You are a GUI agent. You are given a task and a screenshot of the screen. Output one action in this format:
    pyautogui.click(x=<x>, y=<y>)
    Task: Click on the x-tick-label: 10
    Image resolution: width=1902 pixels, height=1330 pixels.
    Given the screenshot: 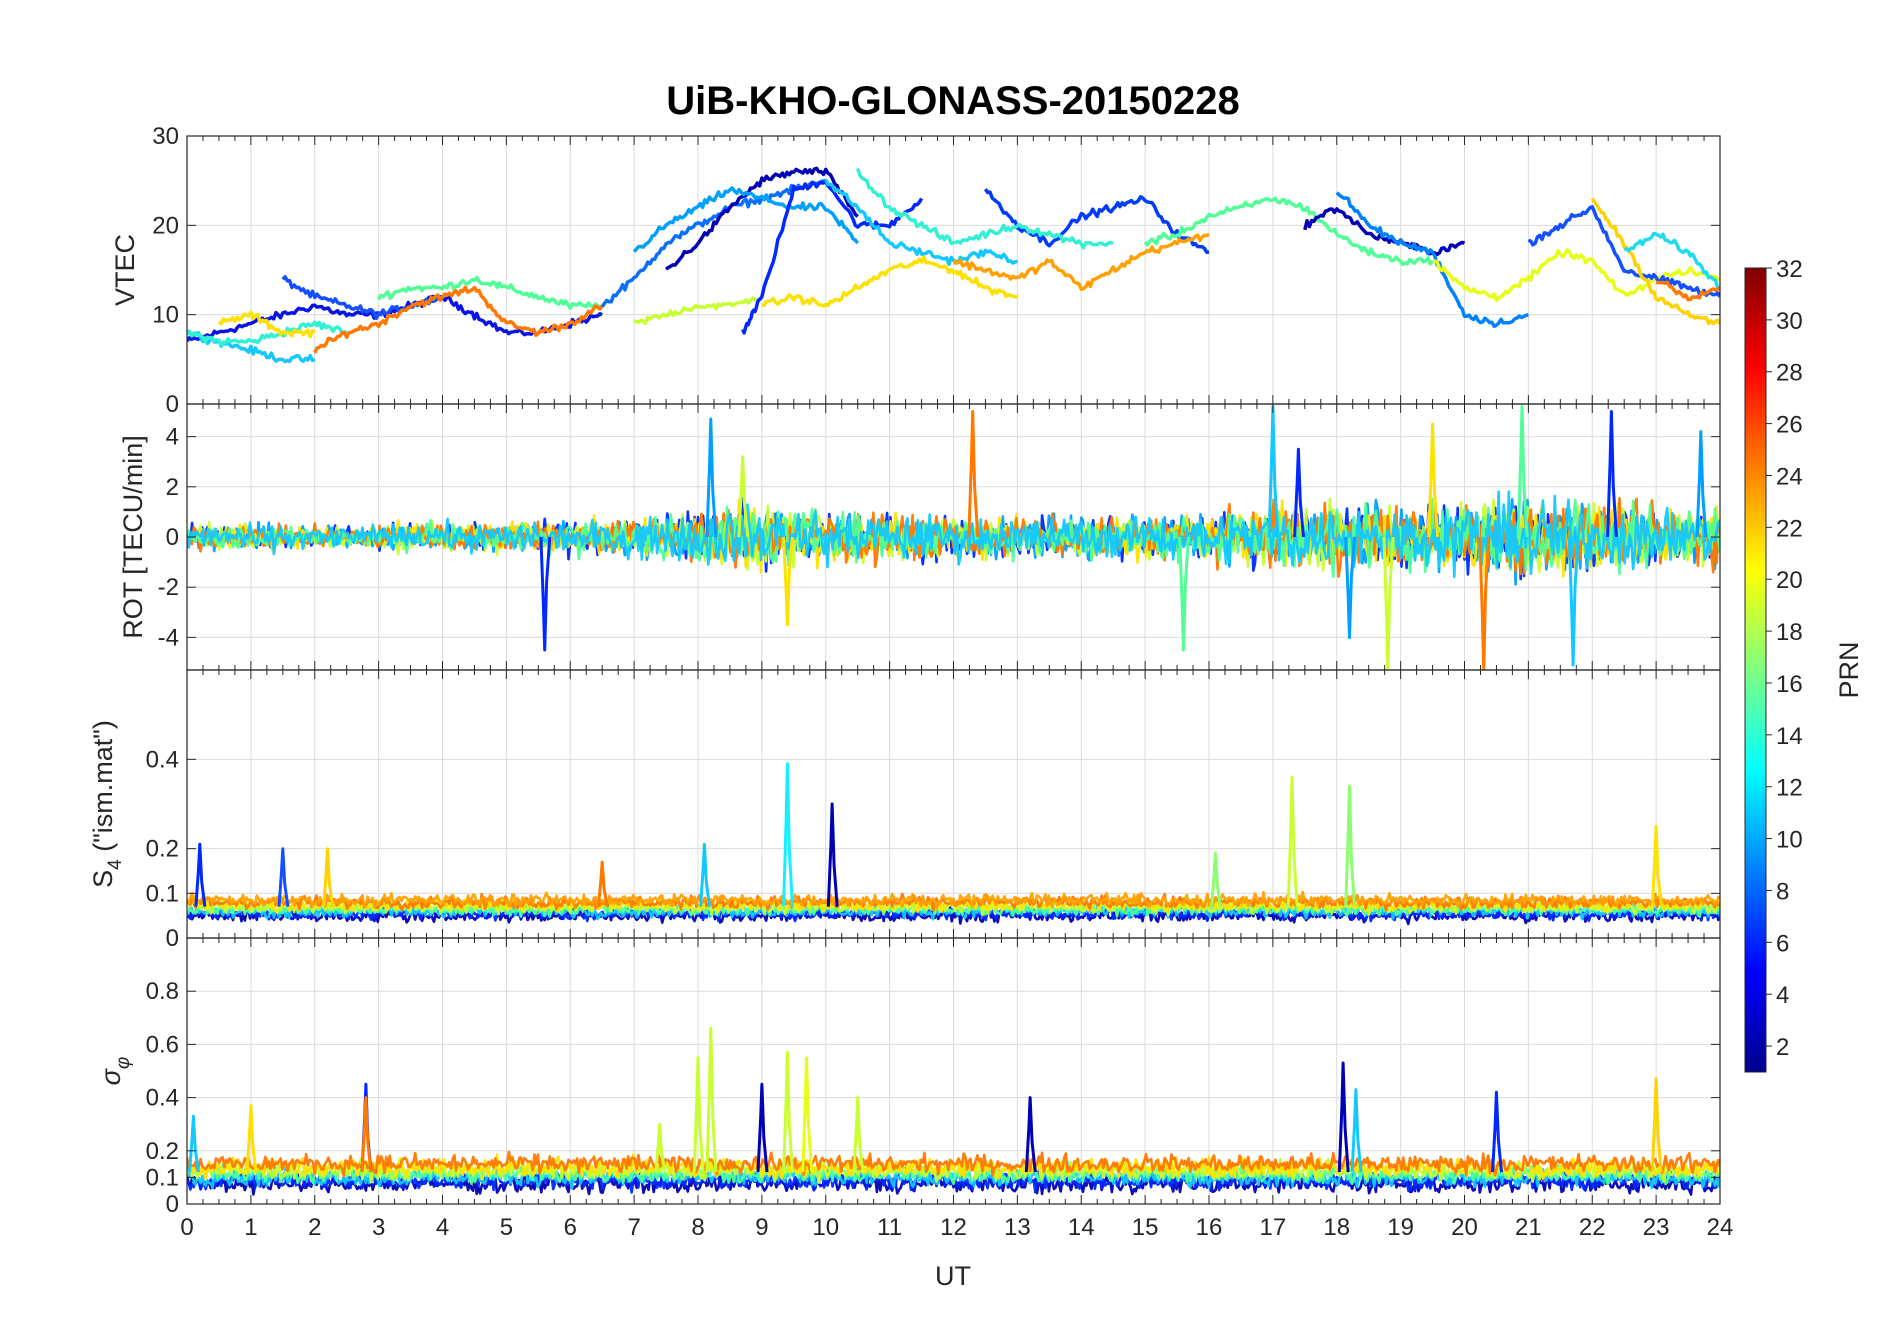 What is the action you would take?
    pyautogui.click(x=825, y=1227)
    